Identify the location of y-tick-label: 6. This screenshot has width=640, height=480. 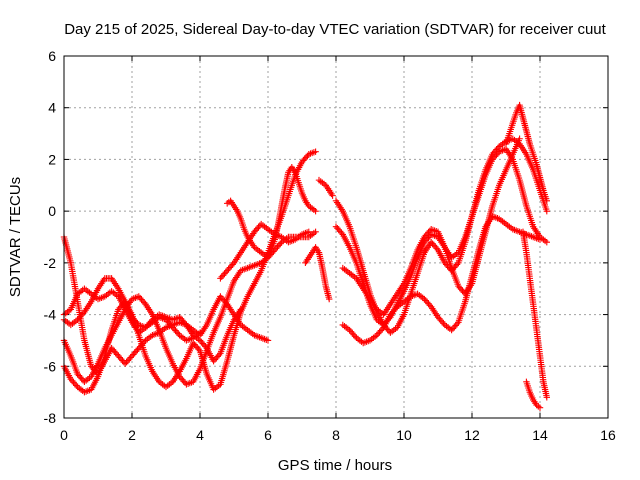
(52, 56).